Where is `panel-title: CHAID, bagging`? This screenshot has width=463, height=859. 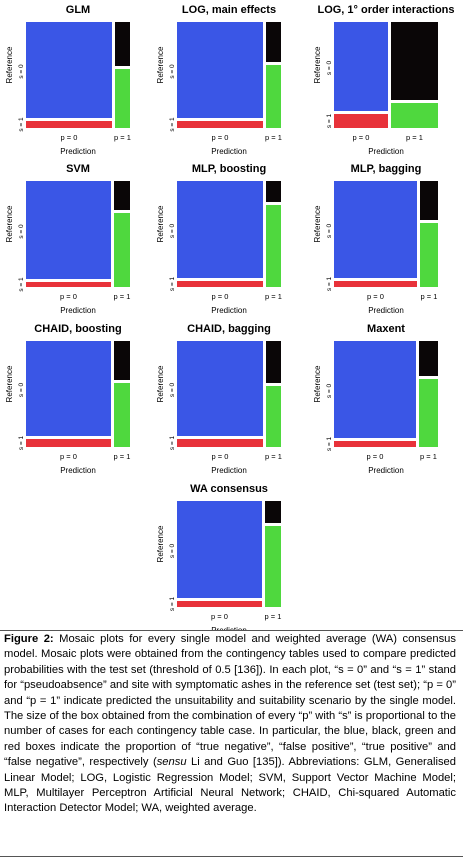
panel-title: CHAID, bagging is located at coordinates (229, 329).